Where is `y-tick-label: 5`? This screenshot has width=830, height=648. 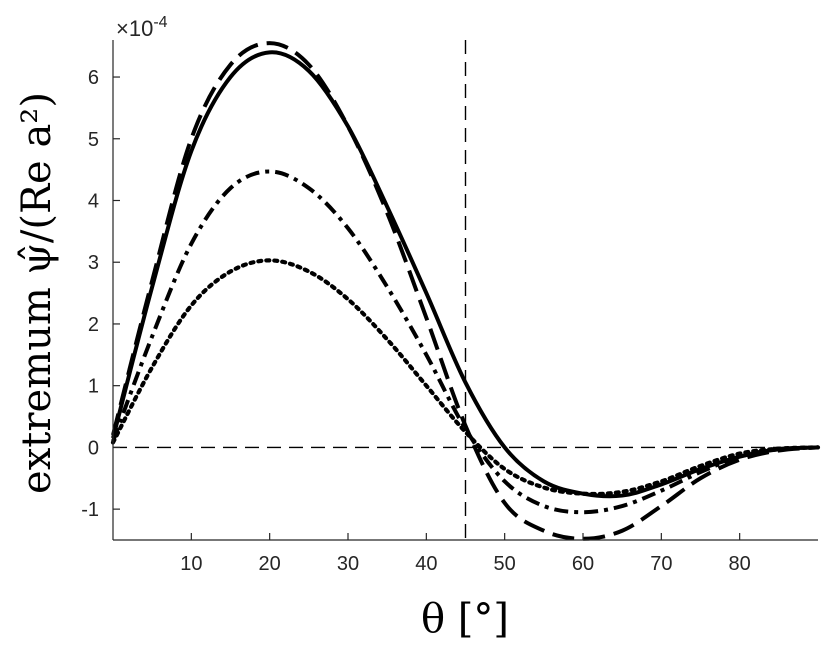 y-tick-label: 5 is located at coordinates (93, 140).